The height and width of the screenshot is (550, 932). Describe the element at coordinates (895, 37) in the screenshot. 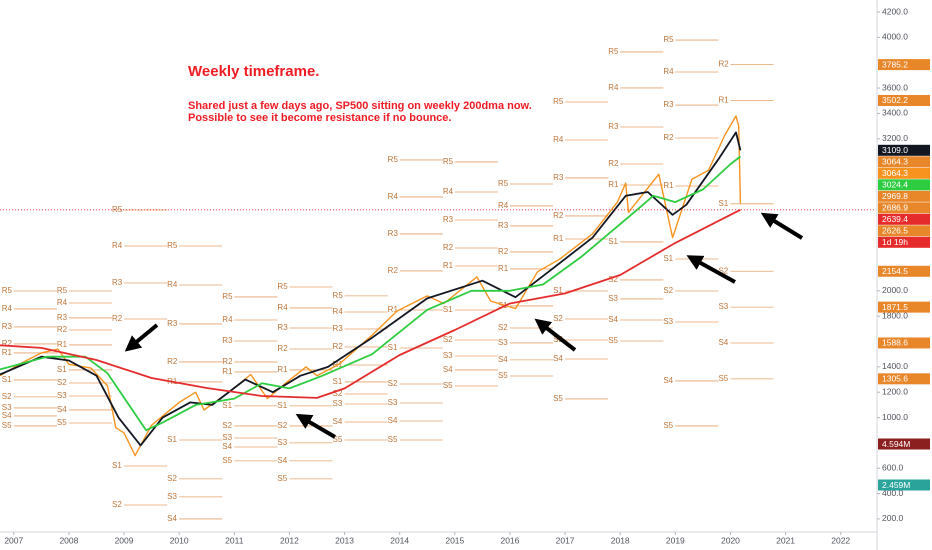

I see `y-tick-label: 4000.0` at that location.